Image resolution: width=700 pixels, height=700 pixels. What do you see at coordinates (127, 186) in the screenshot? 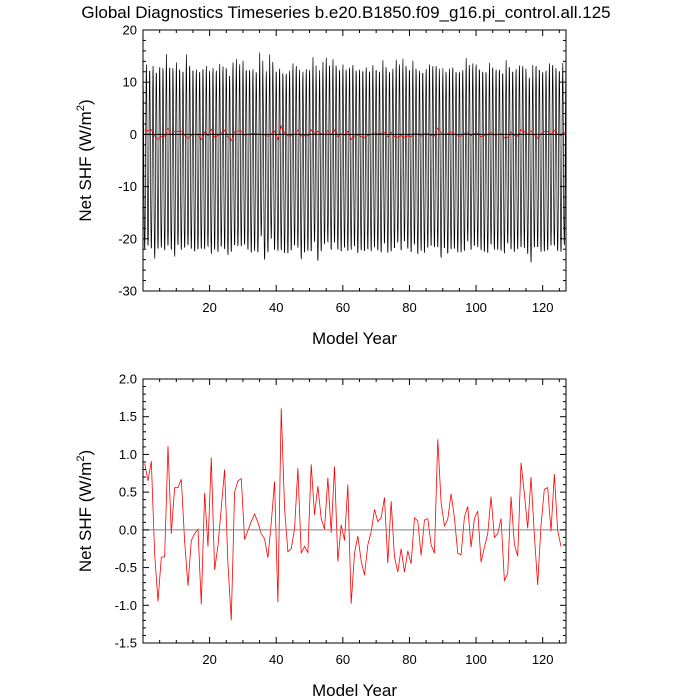
I see `y-tick-label: -10` at bounding box center [127, 186].